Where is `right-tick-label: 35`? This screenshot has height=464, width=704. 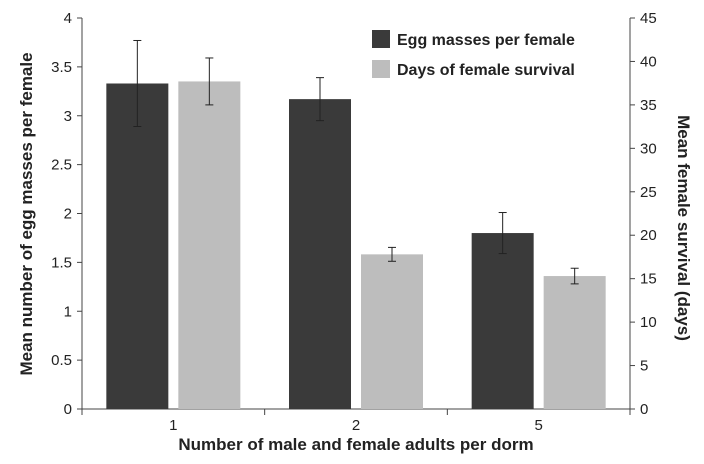
right-tick-label: 35 is located at coordinates (648, 105).